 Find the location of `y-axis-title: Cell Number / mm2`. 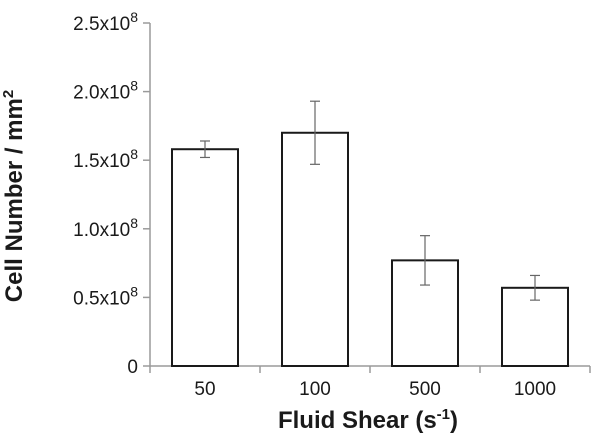

y-axis-title: Cell Number / mm2 is located at coordinates (14, 196).